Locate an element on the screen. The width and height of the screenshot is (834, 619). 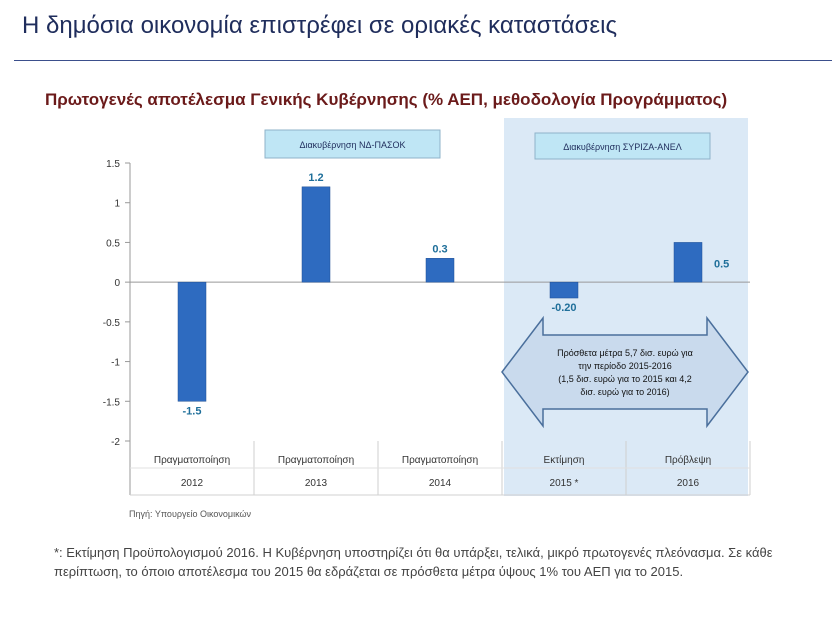
arrow-note-line: την περίοδο 2015-2016 is located at coordinates (624, 366).